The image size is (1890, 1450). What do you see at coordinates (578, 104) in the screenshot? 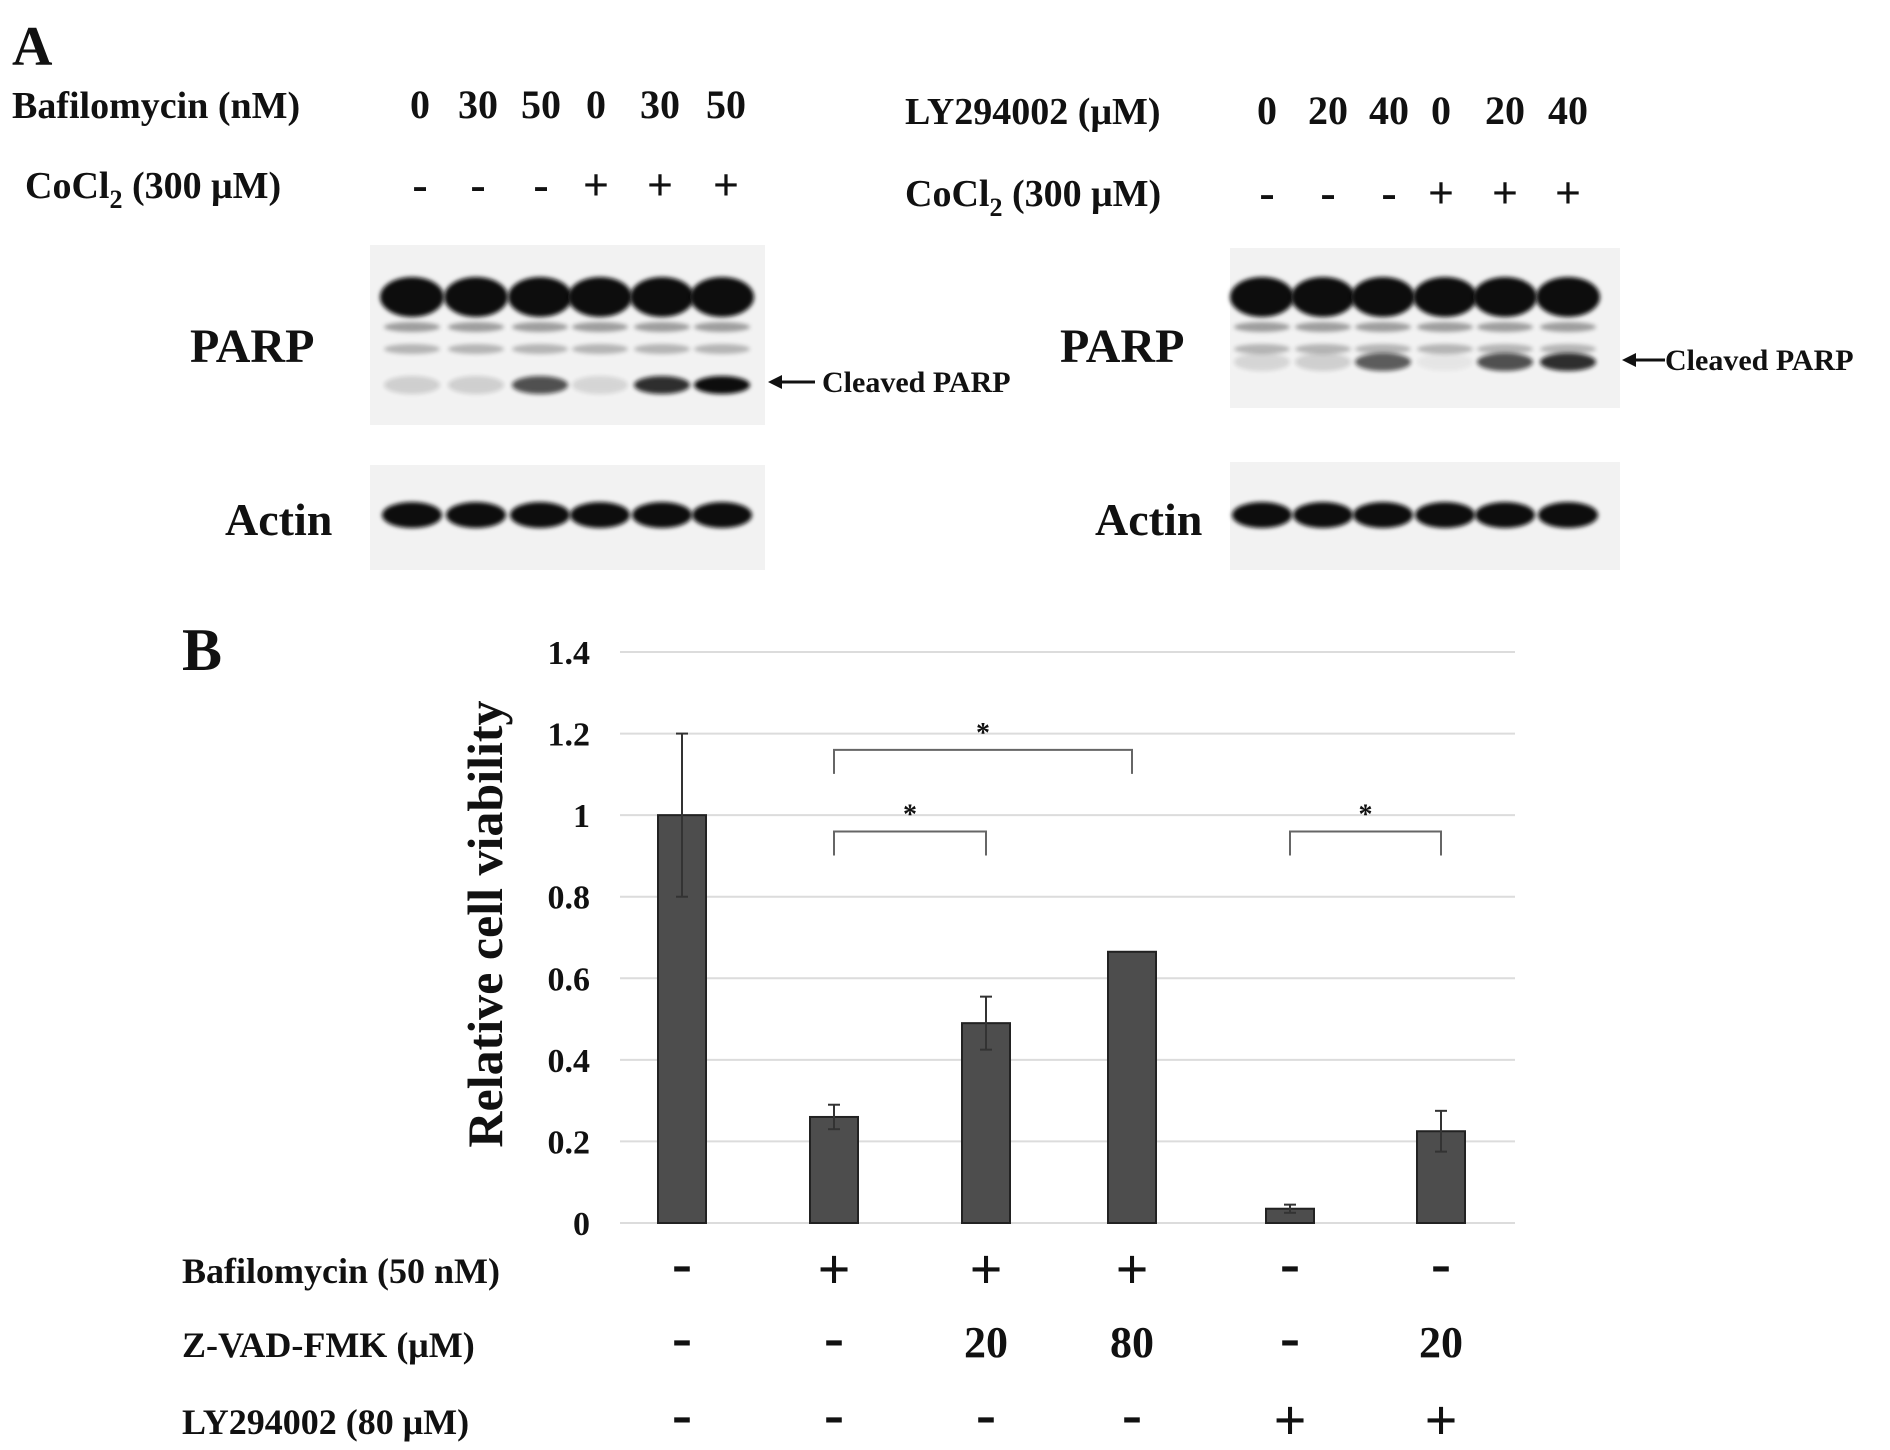
I see `left-treatment-values: 0 30 50 0 30 50` at bounding box center [578, 104].